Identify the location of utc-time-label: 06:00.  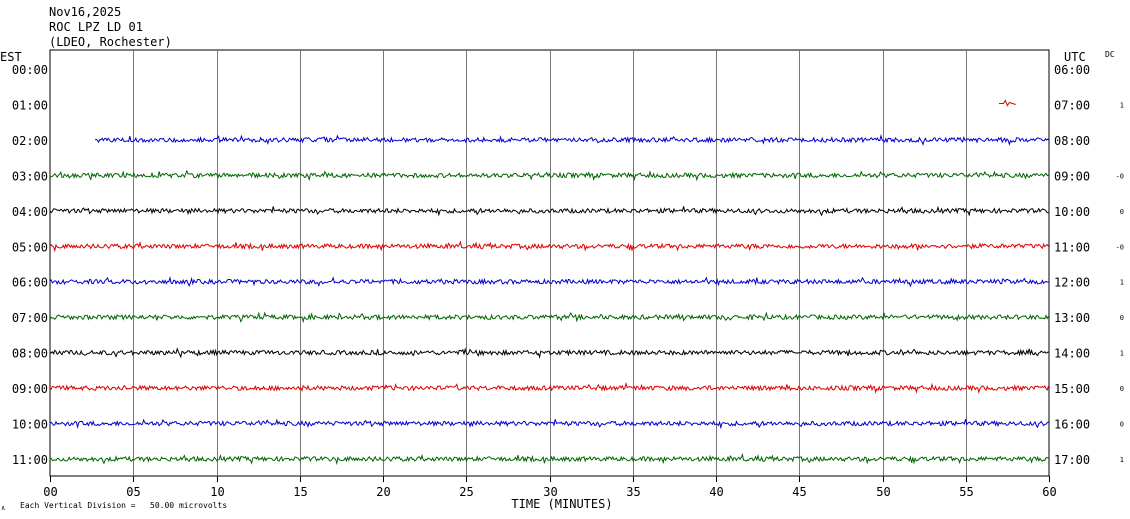
(1072, 70).